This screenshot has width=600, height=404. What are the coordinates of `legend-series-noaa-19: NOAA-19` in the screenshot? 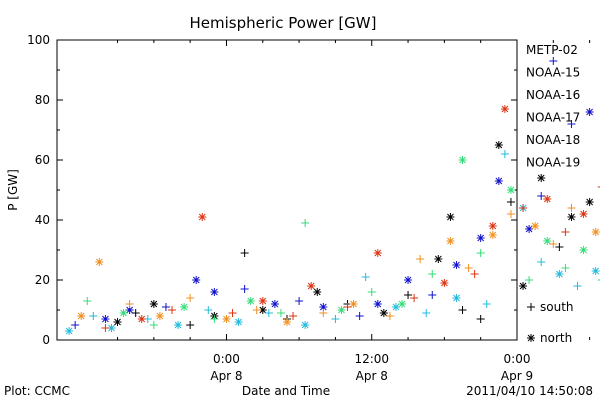 It's located at (553, 163).